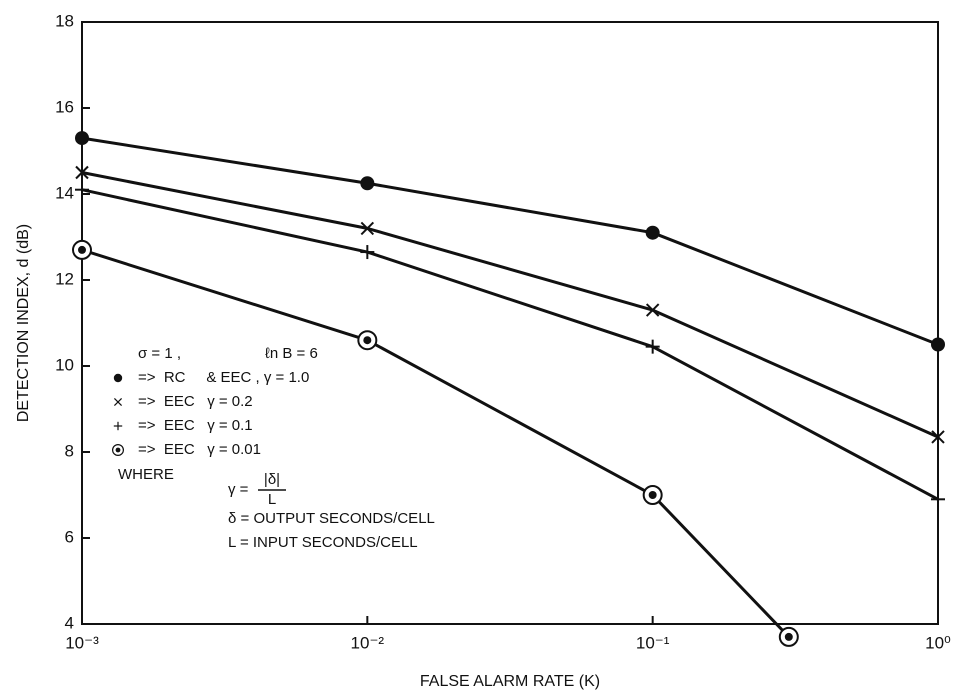 This screenshot has width=960, height=694. I want to click on y-tick-label: 12, so click(64, 278).